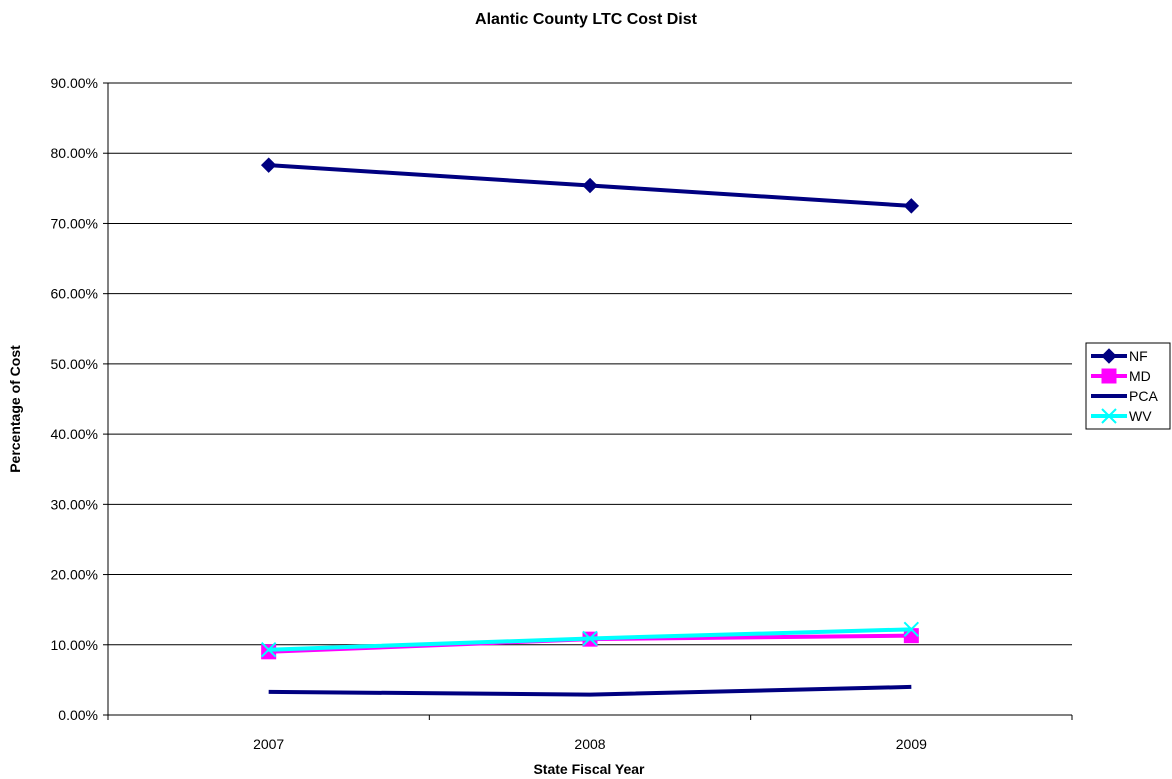 This screenshot has width=1172, height=779. I want to click on legend-marker-md, so click(1109, 376).